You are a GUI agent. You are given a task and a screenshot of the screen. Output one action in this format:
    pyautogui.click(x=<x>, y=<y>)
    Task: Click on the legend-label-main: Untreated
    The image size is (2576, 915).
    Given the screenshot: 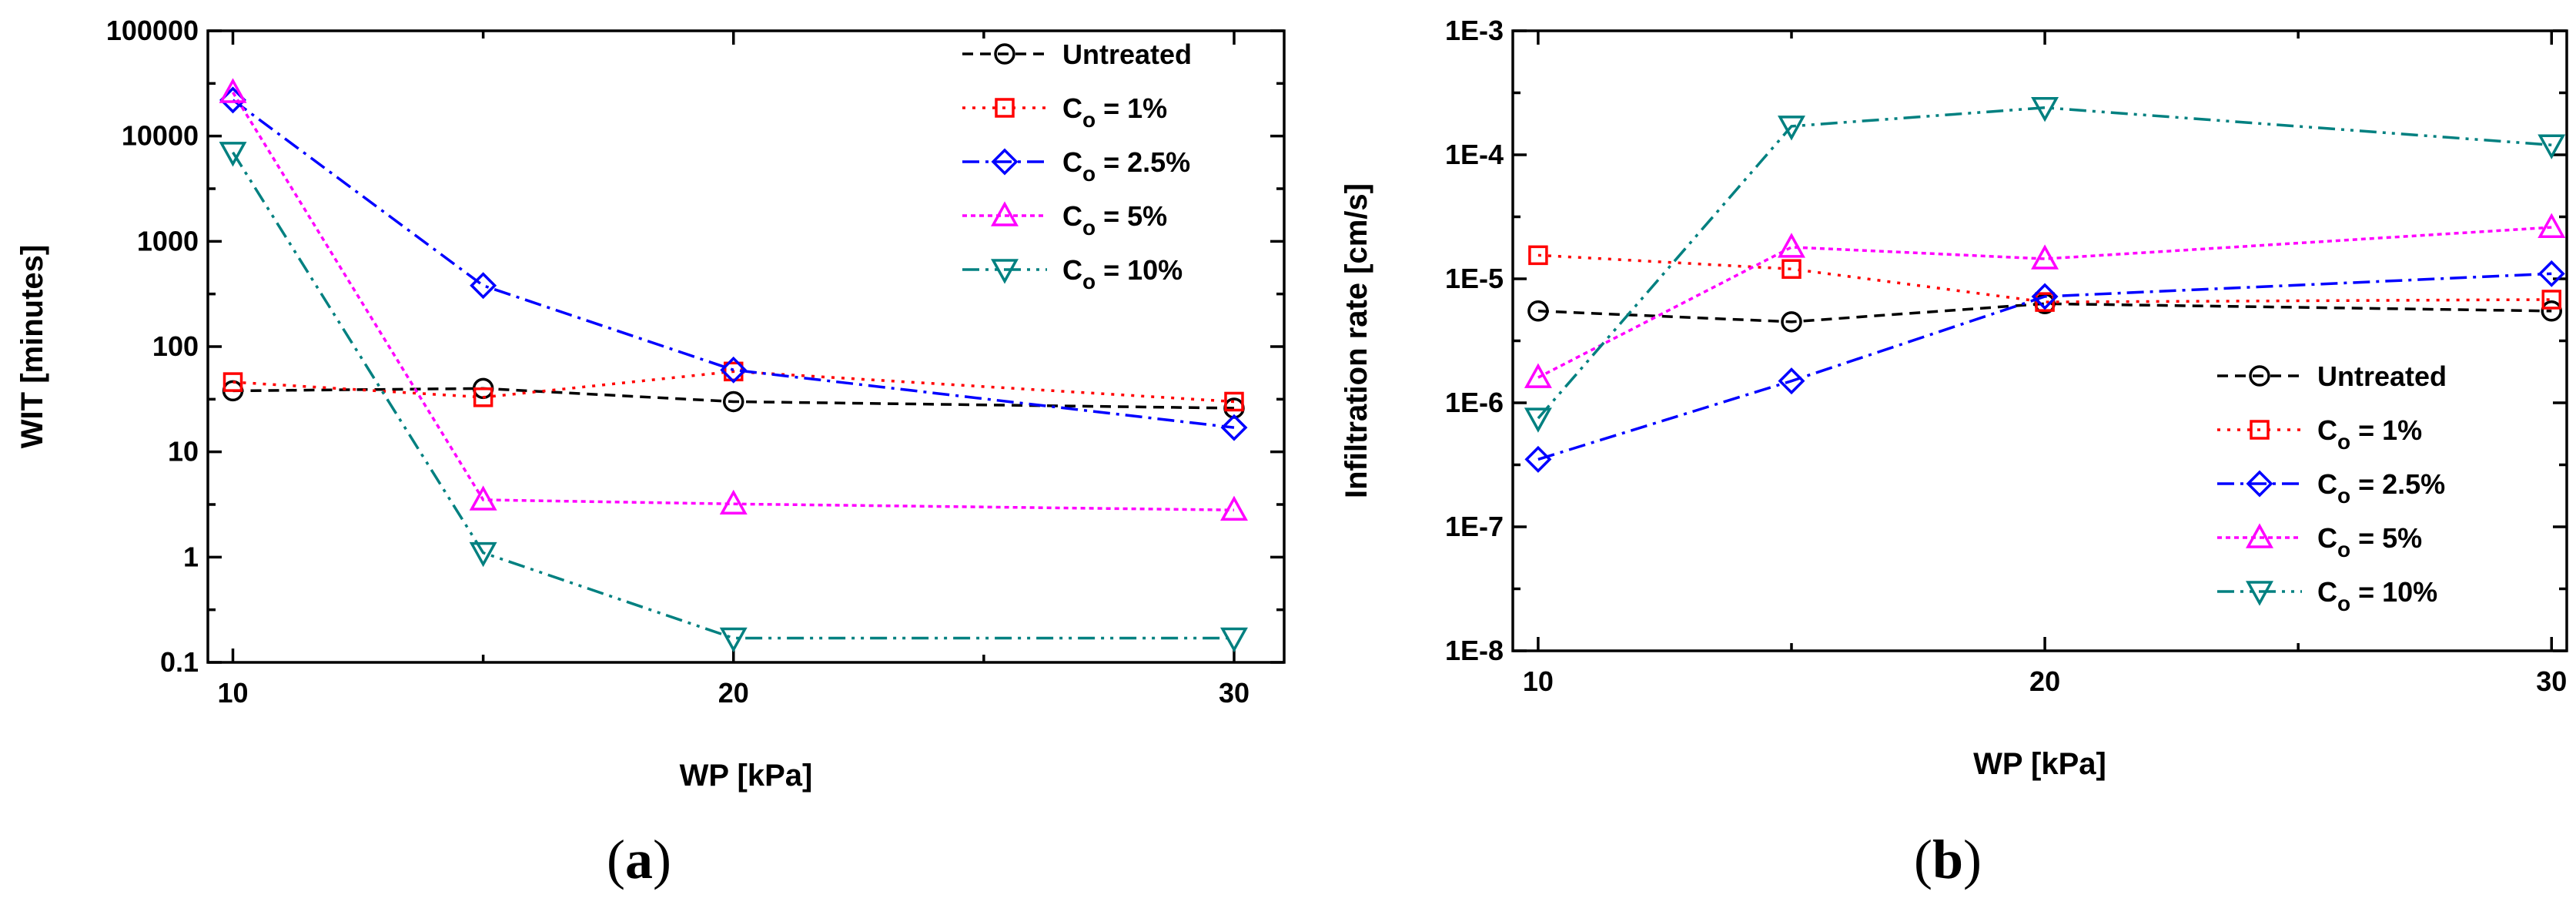 What is the action you would take?
    pyautogui.click(x=2382, y=376)
    